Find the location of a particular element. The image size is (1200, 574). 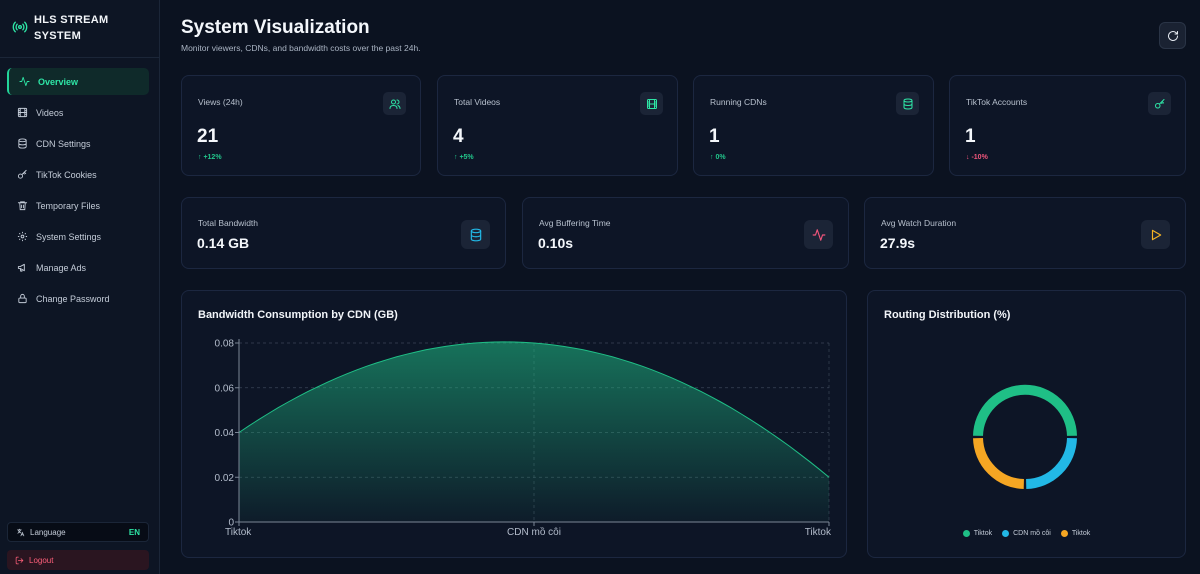

logout-icon is located at coordinates (19, 560).